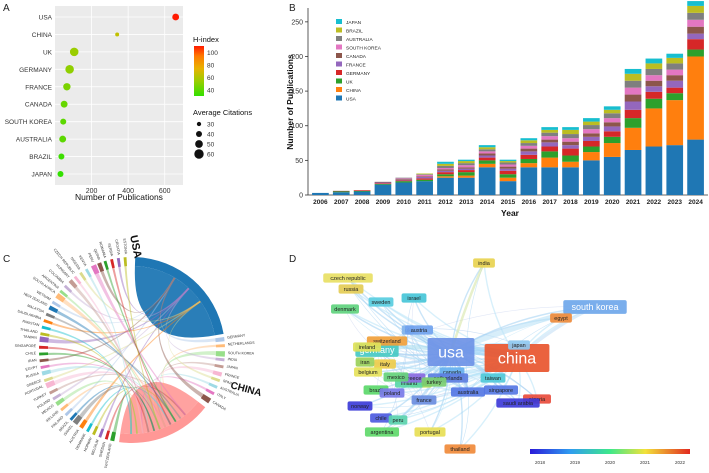 Image resolution: width=709 pixels, height=473 pixels. What do you see at coordinates (215, 379) in the screenshot?
I see `chord-sector-spain` at bounding box center [215, 379].